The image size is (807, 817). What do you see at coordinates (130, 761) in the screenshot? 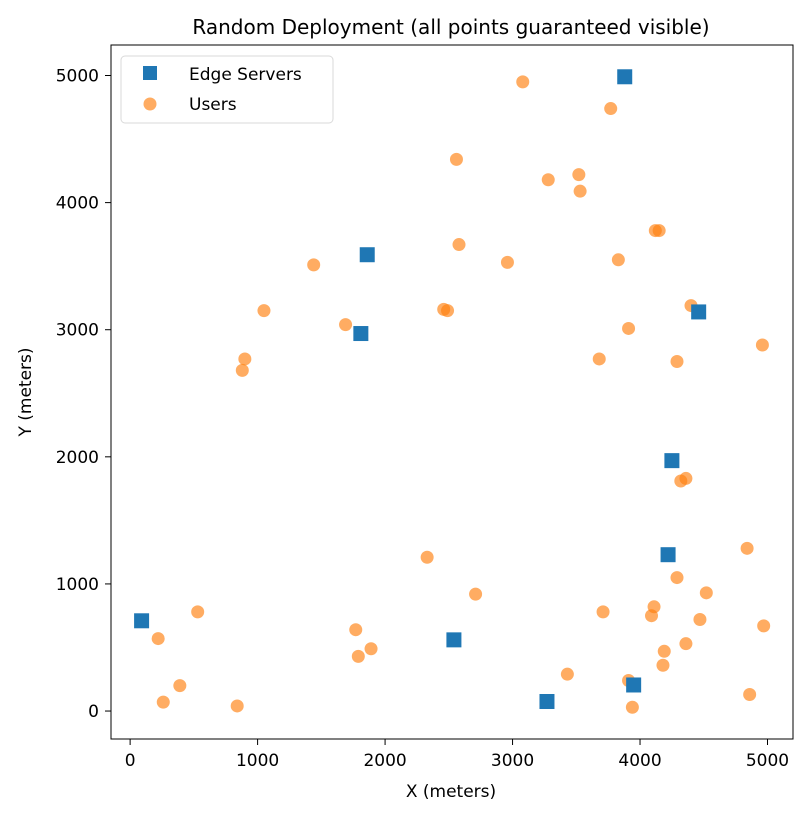
I see `x-tick-label: 0` at bounding box center [130, 761].